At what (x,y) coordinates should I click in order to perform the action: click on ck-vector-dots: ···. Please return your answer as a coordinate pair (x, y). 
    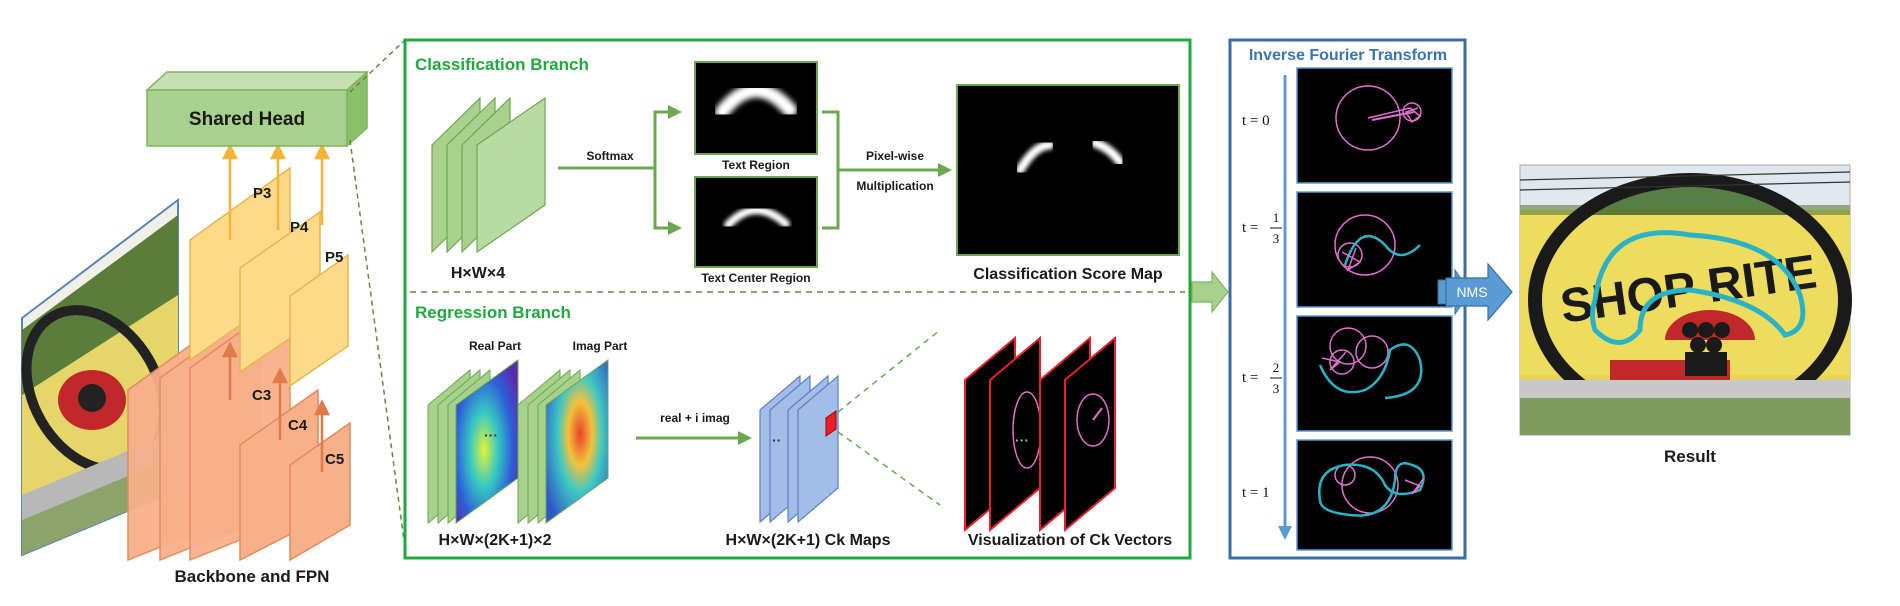
    Looking at the image, I should click on (1022, 440).